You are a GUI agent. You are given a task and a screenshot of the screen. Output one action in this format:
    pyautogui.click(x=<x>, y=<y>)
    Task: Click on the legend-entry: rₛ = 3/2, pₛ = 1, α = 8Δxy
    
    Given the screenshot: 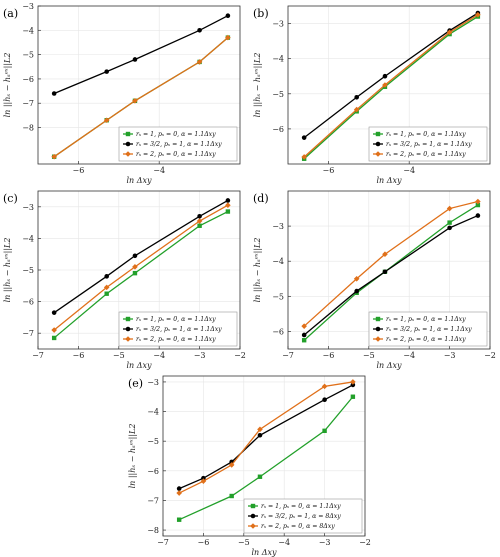 What is the action you would take?
    pyautogui.click(x=294, y=516)
    